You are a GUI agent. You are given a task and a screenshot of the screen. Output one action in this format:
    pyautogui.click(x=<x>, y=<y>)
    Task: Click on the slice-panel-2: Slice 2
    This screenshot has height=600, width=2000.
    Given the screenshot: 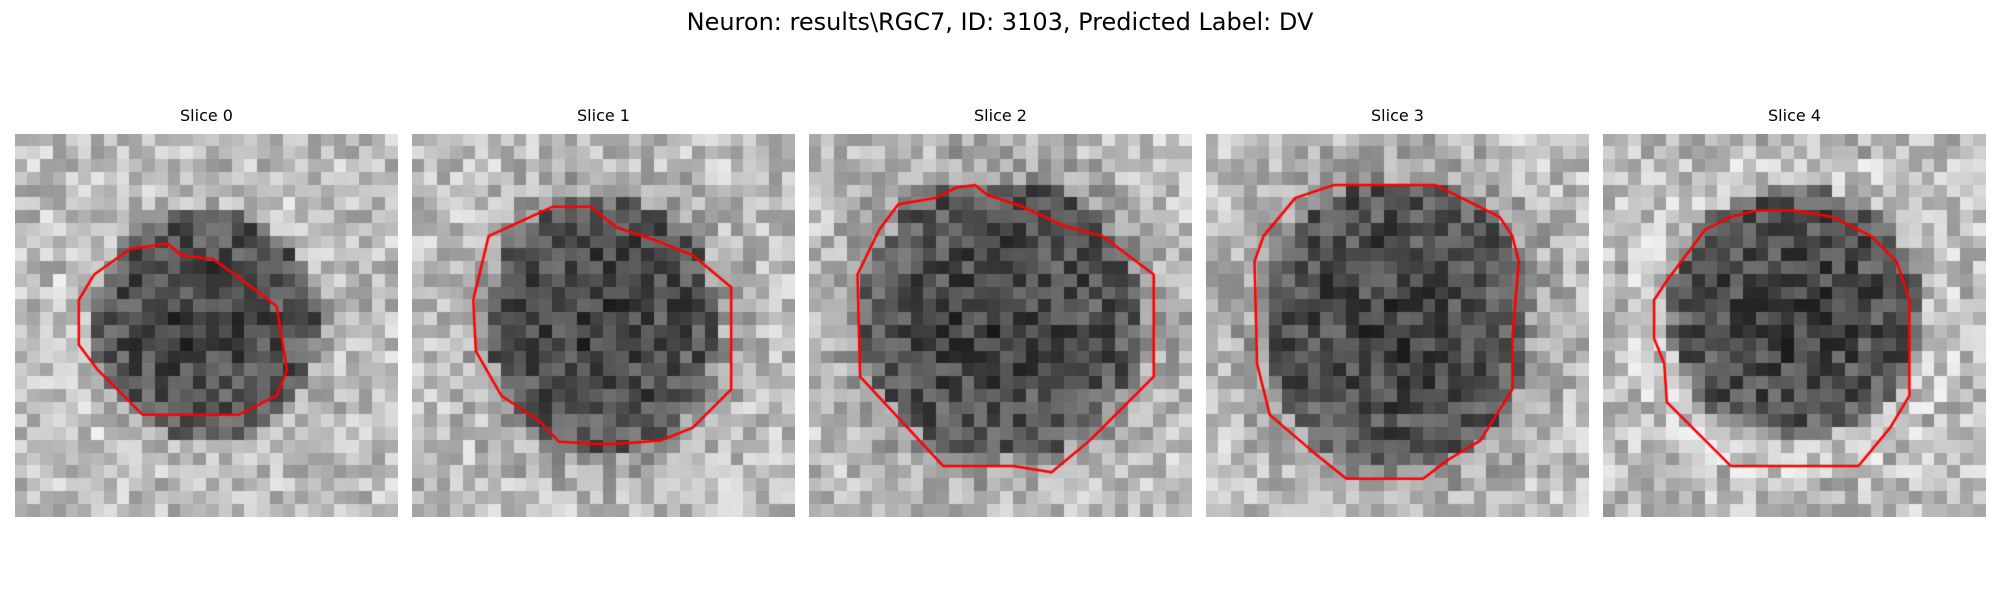 What is the action you would take?
    pyautogui.click(x=1000, y=311)
    